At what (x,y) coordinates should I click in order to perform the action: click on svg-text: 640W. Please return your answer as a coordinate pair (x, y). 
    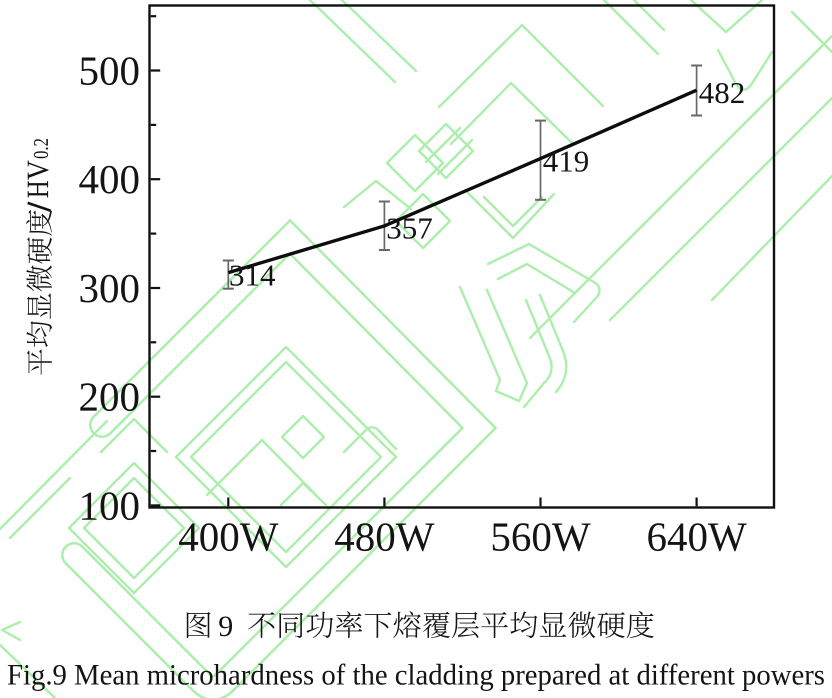
    Looking at the image, I should click on (696, 537).